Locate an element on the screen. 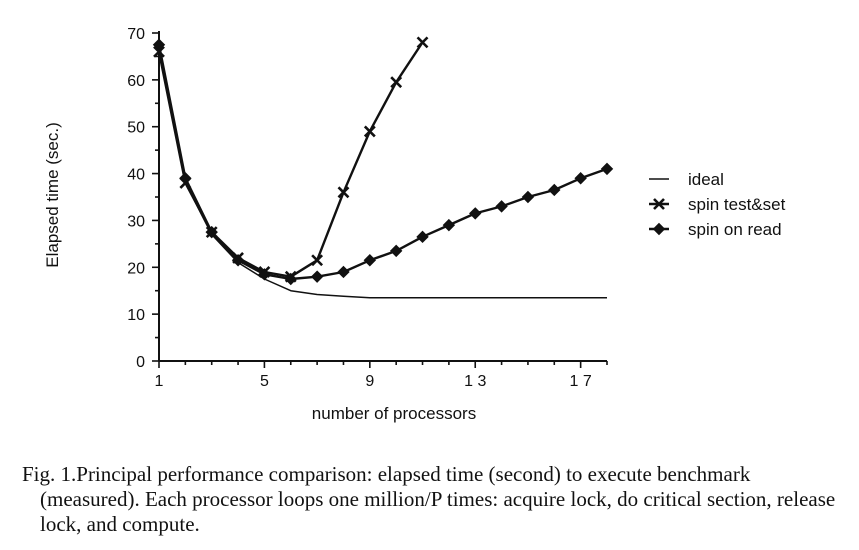 The width and height of the screenshot is (859, 550). x-tick-label: 1 3 is located at coordinates (475, 381).